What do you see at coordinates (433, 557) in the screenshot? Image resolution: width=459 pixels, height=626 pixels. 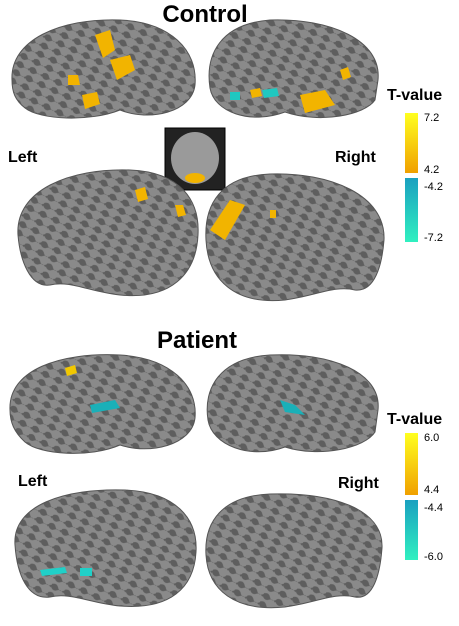 I see `colorbar-label: -6.0` at bounding box center [433, 557].